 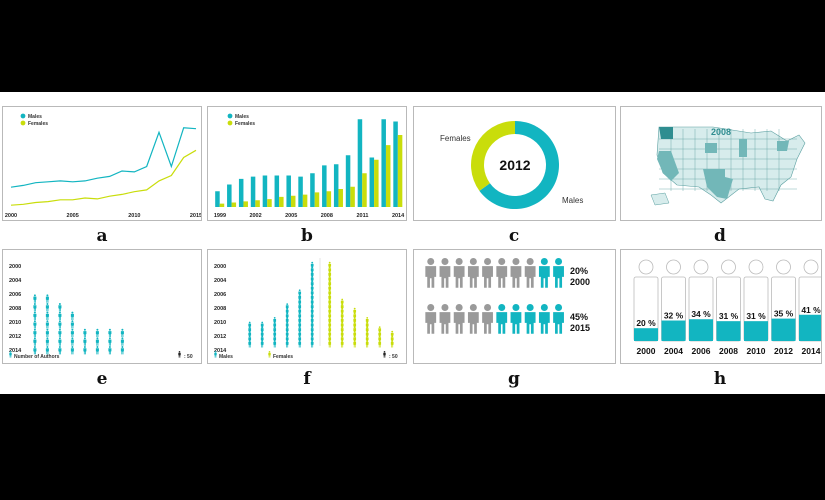 I want to click on state-illinois, so click(x=743, y=148).